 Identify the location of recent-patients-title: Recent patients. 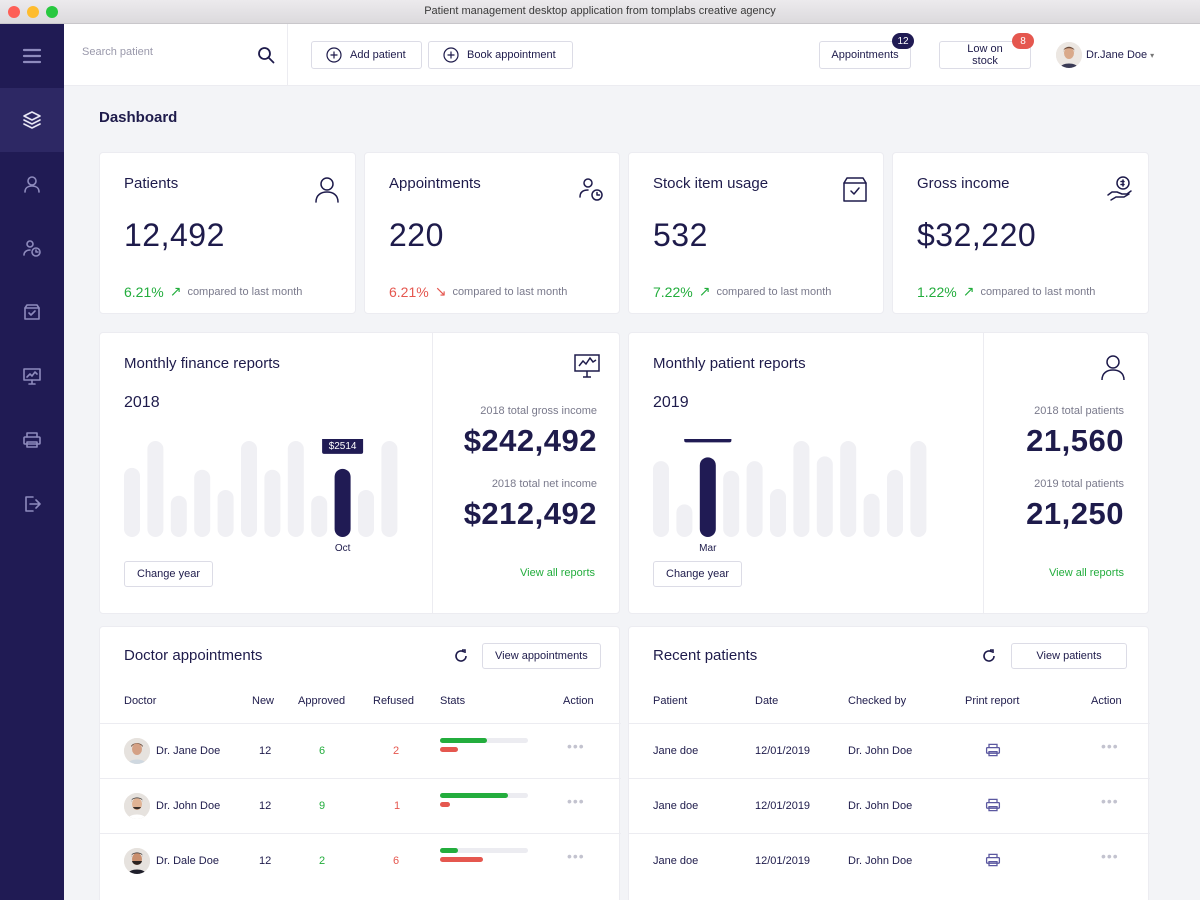
(705, 655).